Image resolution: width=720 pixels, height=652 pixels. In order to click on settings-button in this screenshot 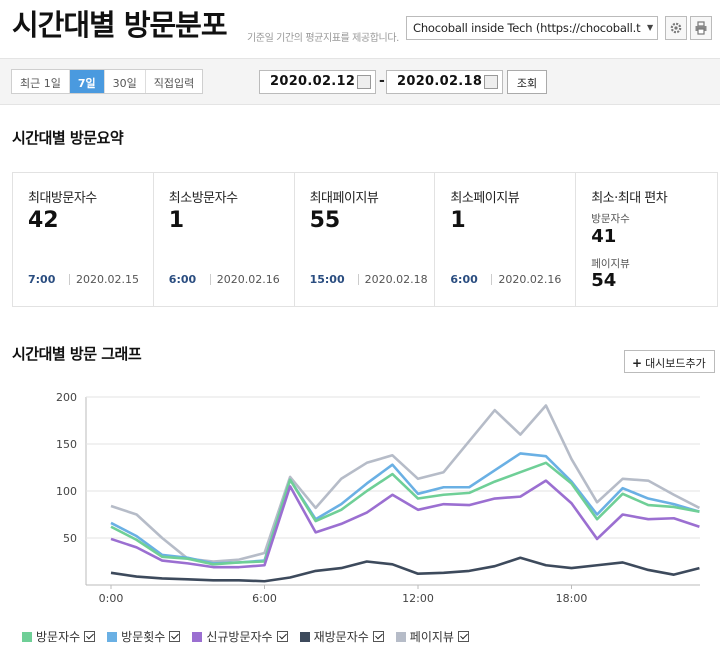, I will do `click(676, 28)`.